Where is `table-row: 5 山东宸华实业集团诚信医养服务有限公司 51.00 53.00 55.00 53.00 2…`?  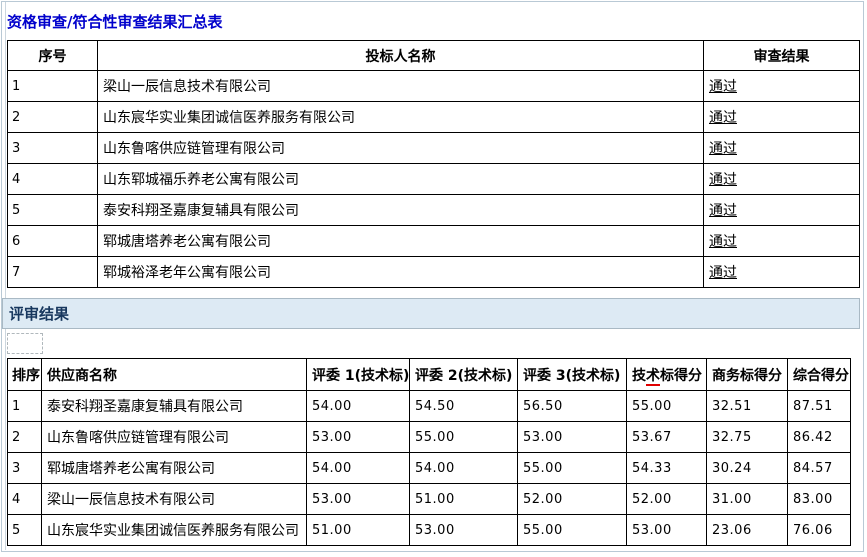 table-row: 5 山东宸华实业集团诚信医养服务有限公司 51.00 53.00 55.00 53.00 2… is located at coordinates (429, 530).